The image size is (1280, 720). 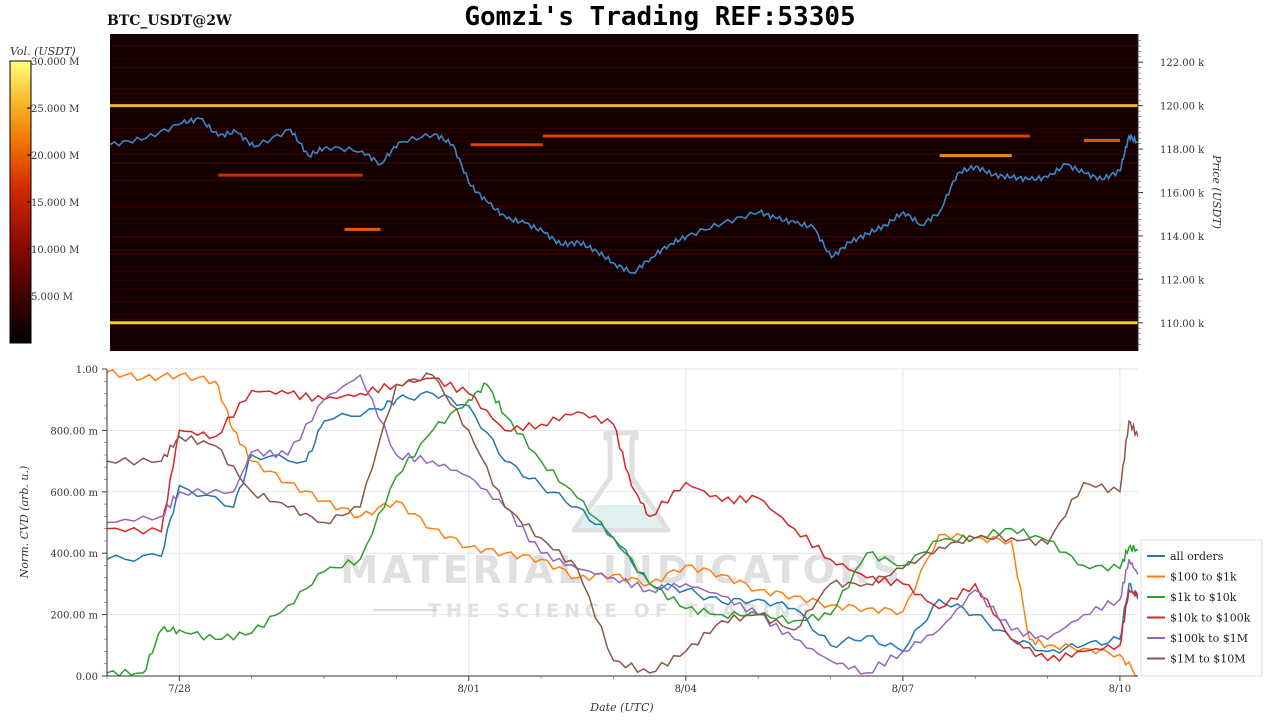 What do you see at coordinates (87, 677) in the screenshot?
I see `cvd-y-tick-label: 0.00` at bounding box center [87, 677].